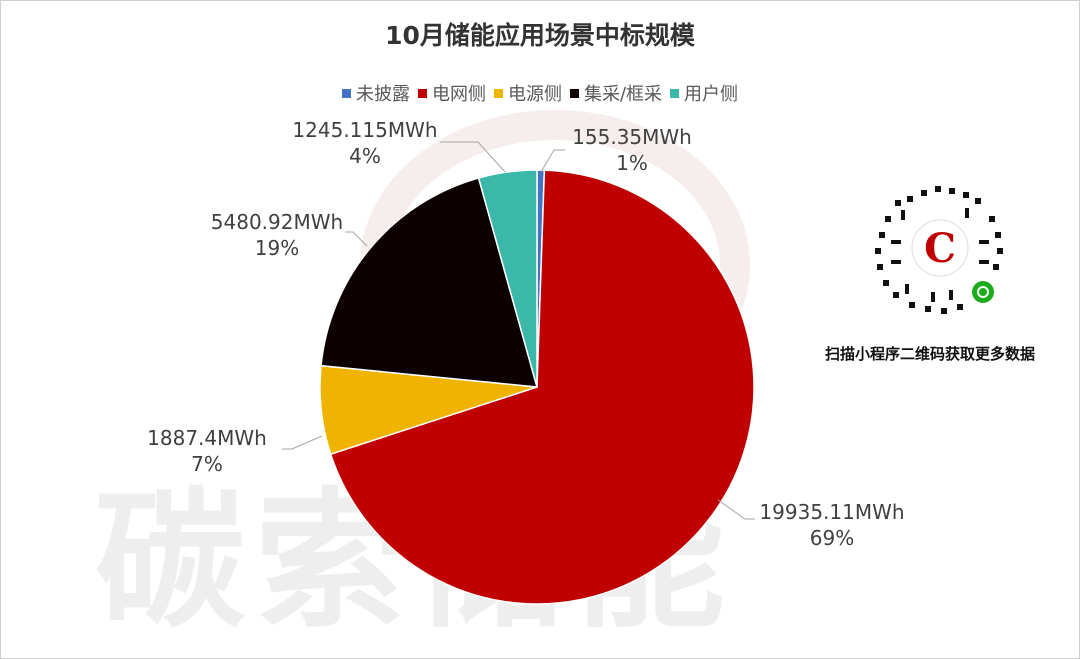 Image resolution: width=1080 pixels, height=659 pixels. Describe the element at coordinates (277, 222) in the screenshot. I see `data-label-value: 5480.92MWh` at that location.